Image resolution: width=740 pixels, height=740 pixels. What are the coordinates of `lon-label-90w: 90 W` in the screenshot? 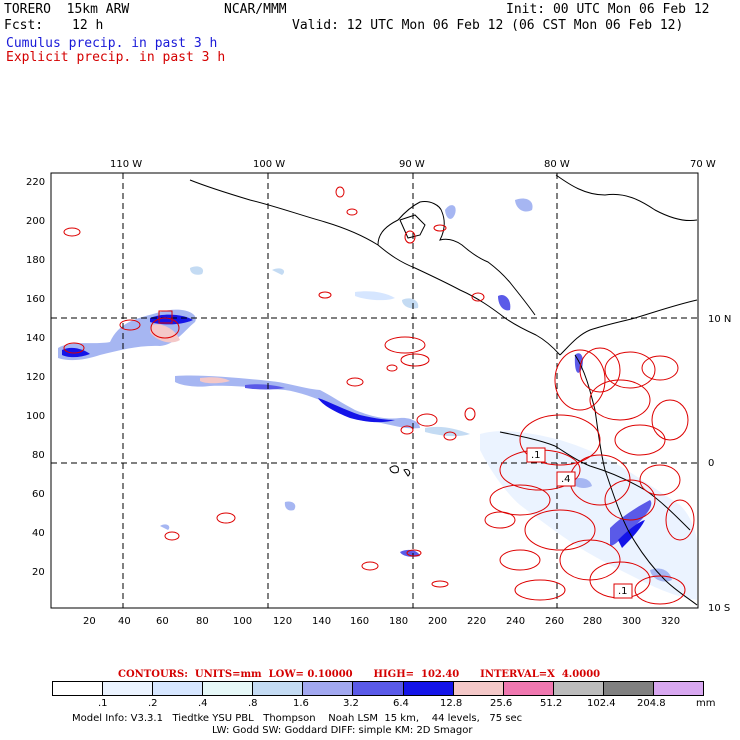 It's located at (412, 164).